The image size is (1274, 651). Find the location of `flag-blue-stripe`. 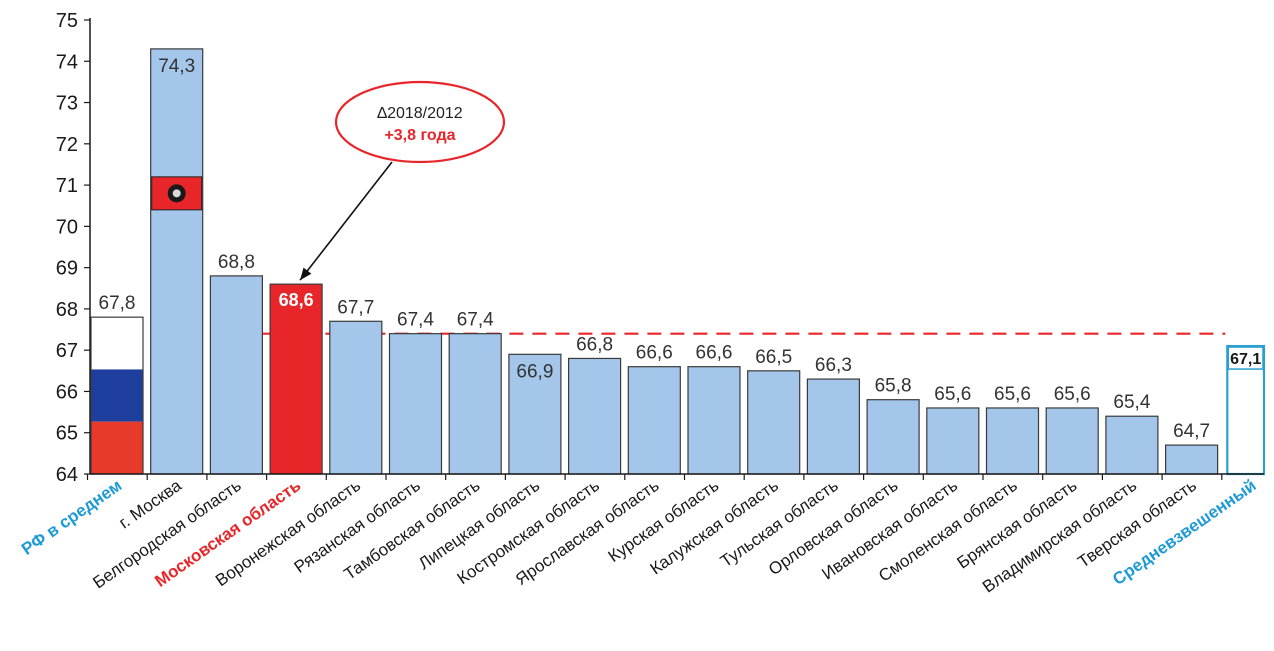

flag-blue-stripe is located at coordinates (117, 395).